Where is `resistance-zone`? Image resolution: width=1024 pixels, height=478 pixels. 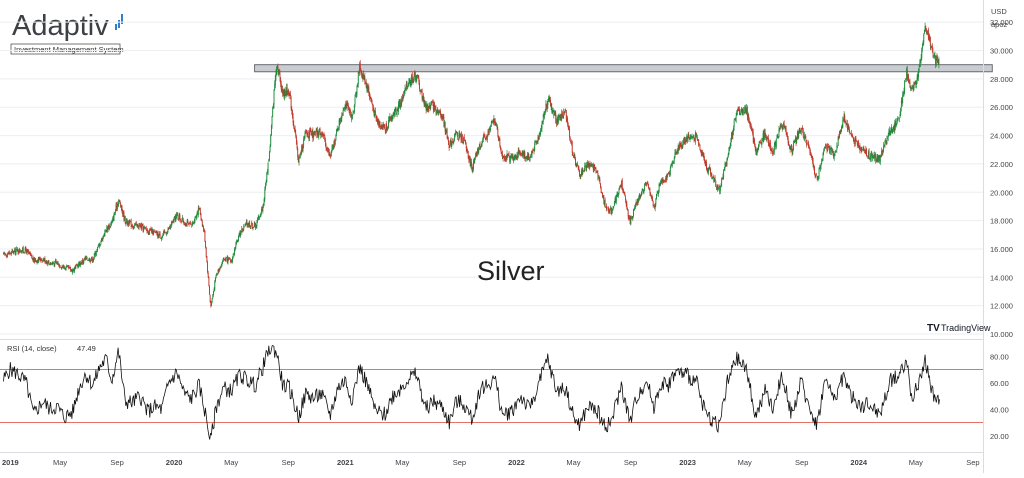 resistance-zone is located at coordinates (623, 68).